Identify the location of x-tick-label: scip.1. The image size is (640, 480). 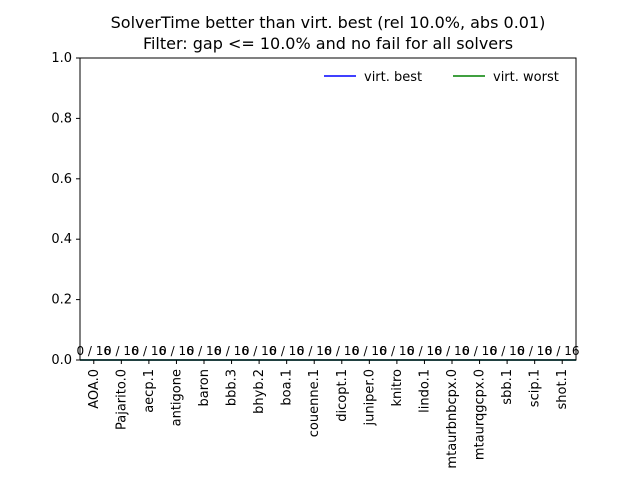
(535, 388).